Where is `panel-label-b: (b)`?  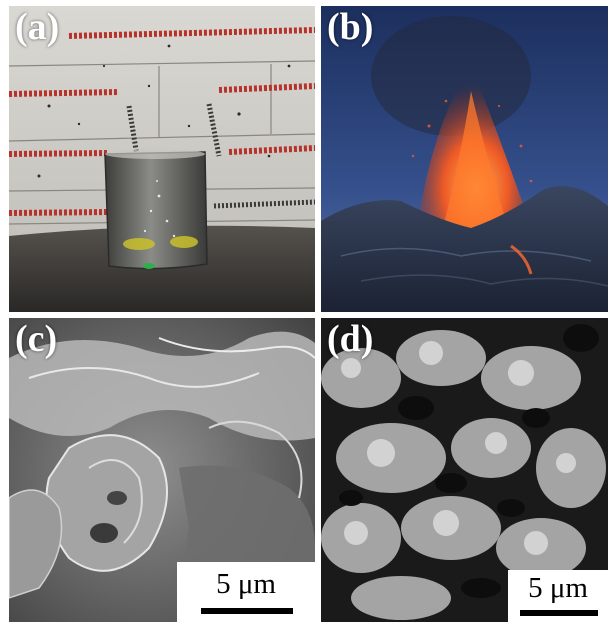 panel-label-b: (b) is located at coordinates (350, 27).